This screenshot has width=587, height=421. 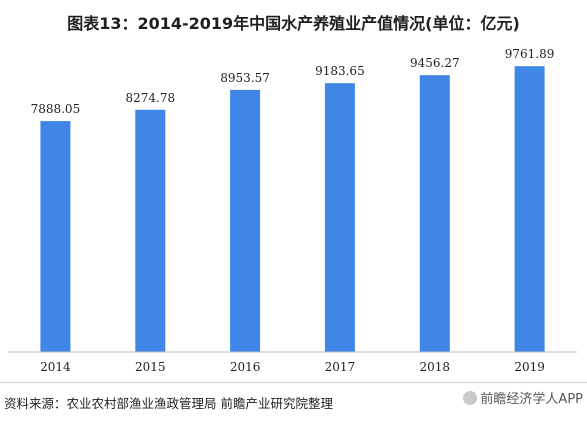 I want to click on brand-logo-icon, so click(x=470, y=397).